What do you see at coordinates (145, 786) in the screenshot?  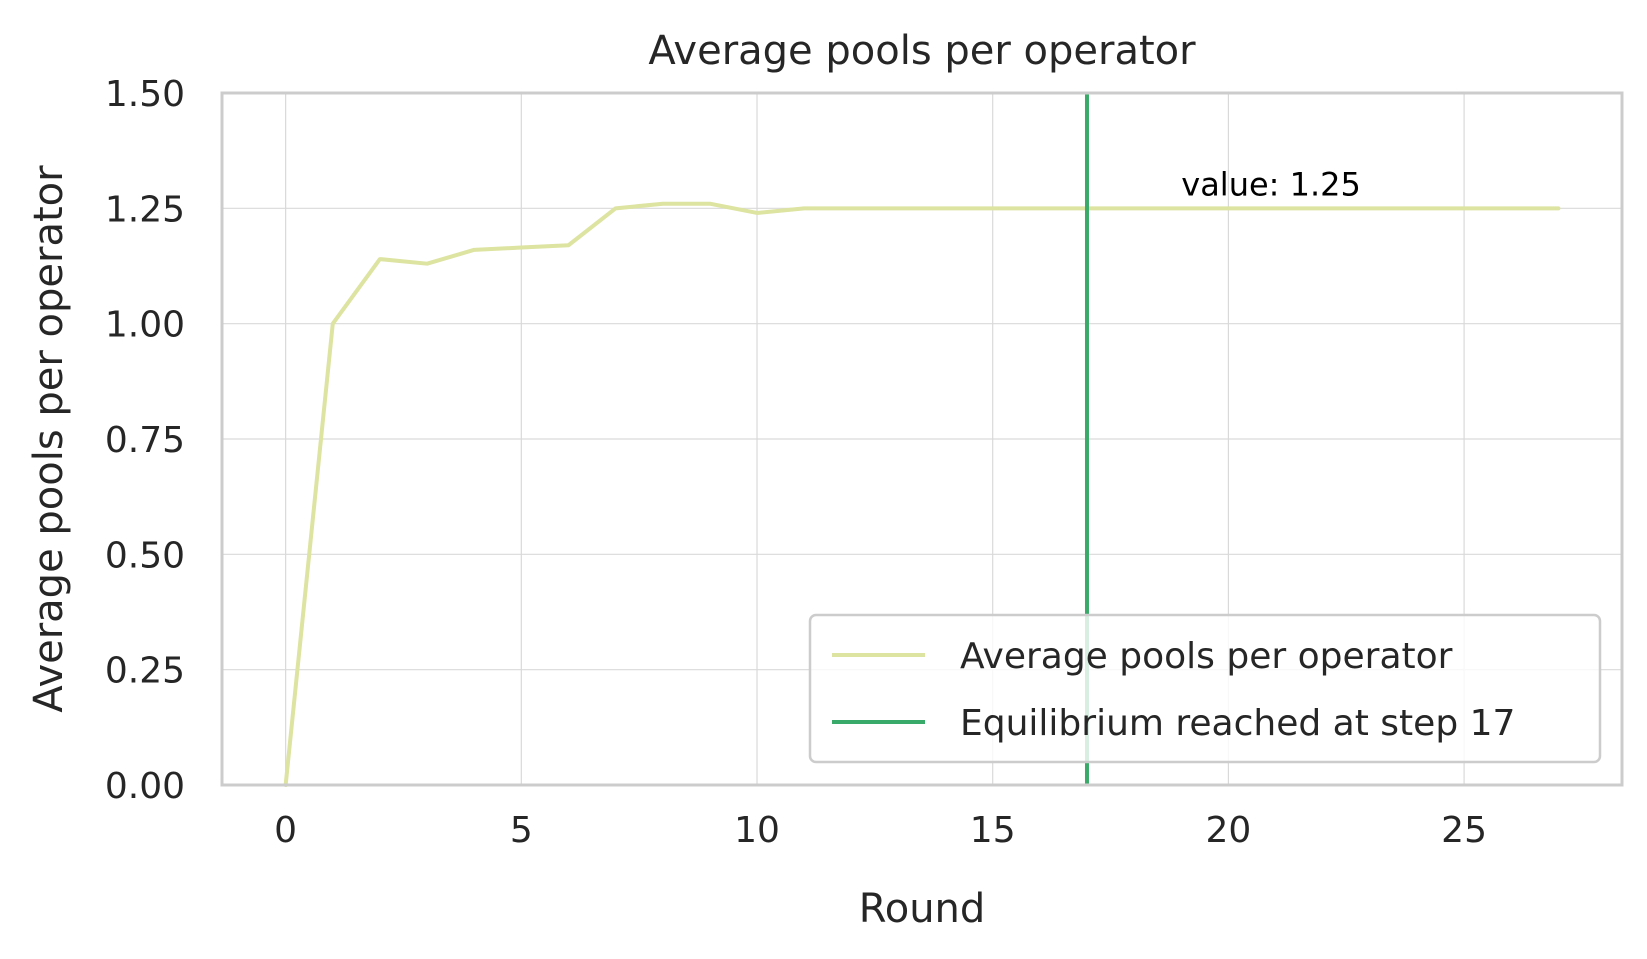 I see `y-tick-label: 0.00` at bounding box center [145, 786].